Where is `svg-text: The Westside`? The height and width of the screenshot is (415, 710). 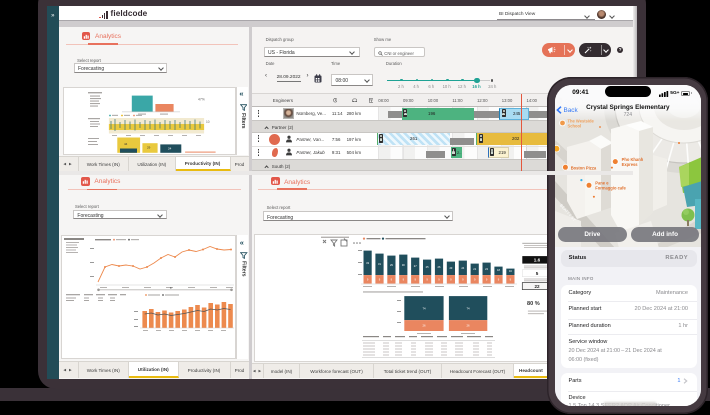
svg-text: The Westside is located at coordinates (580, 120).